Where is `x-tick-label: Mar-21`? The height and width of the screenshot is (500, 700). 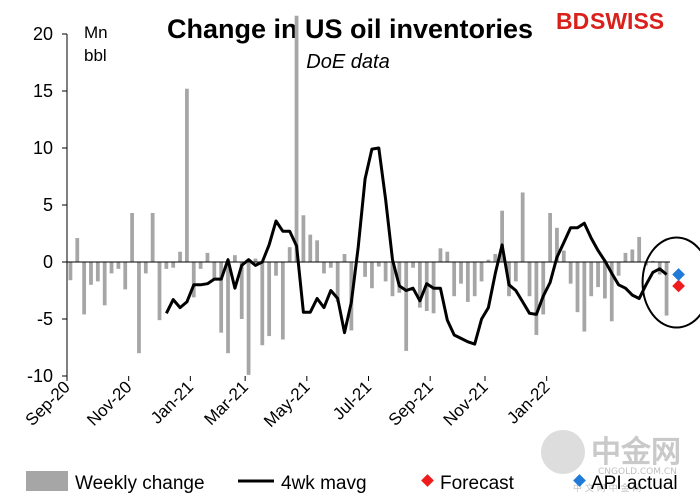
x-tick-label: Mar-21 is located at coordinates (226, 403).